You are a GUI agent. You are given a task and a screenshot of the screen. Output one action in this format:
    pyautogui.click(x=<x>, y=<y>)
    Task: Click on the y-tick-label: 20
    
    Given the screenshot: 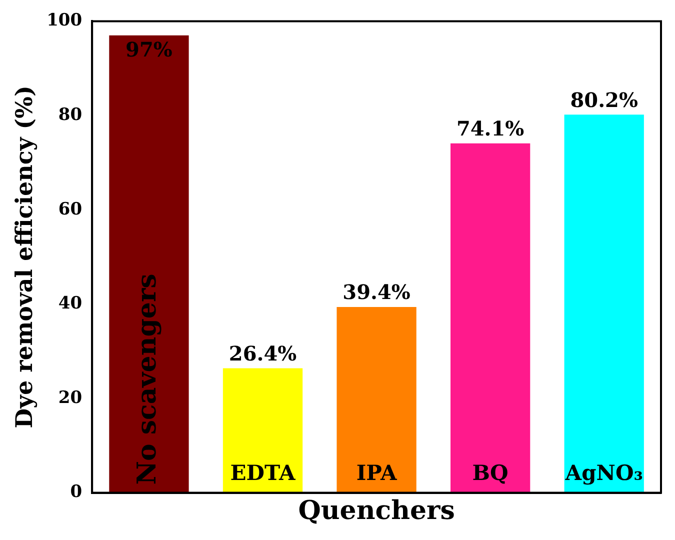 What is the action you would take?
    pyautogui.click(x=70, y=398)
    